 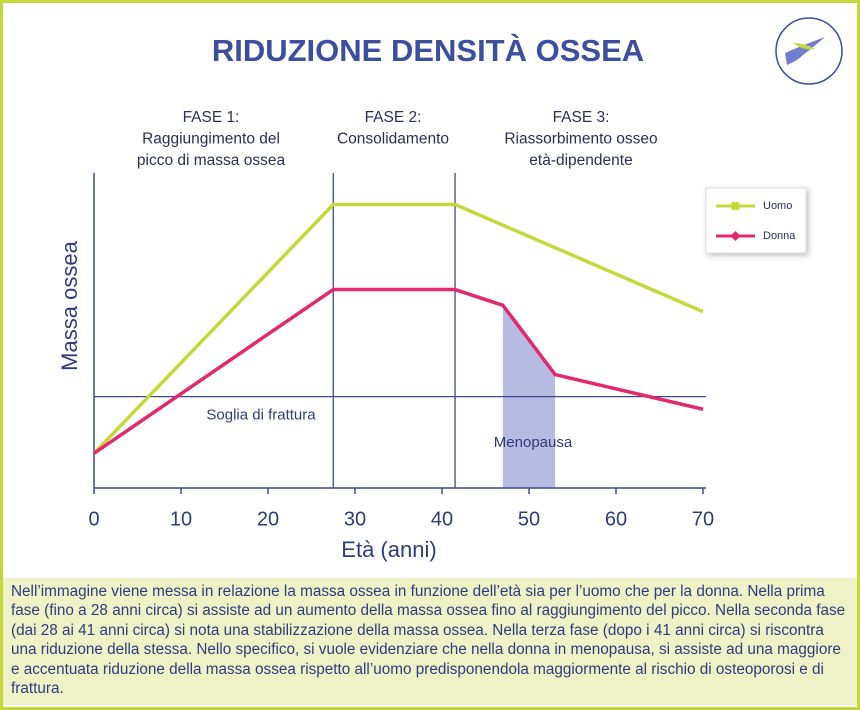 I want to click on x-tick-label: 10, so click(x=181, y=519).